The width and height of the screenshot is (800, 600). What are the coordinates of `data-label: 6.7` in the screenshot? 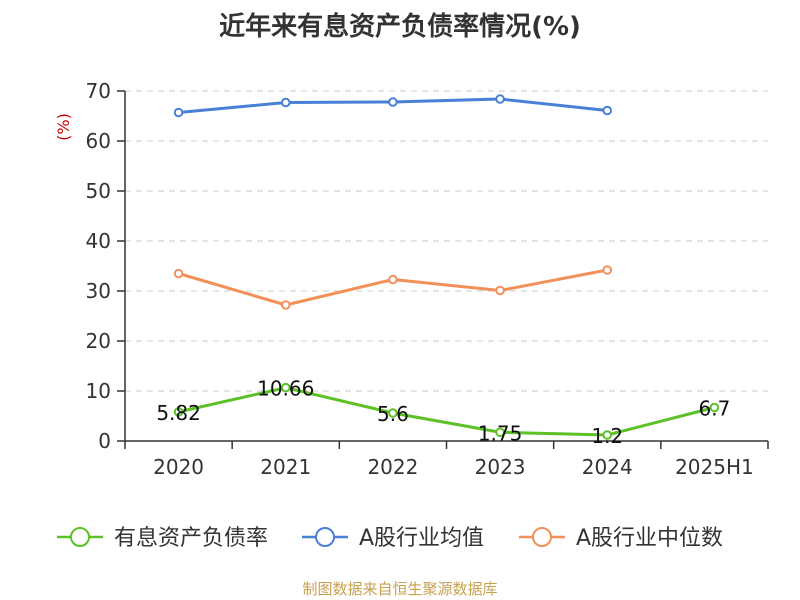 It's located at (715, 409).